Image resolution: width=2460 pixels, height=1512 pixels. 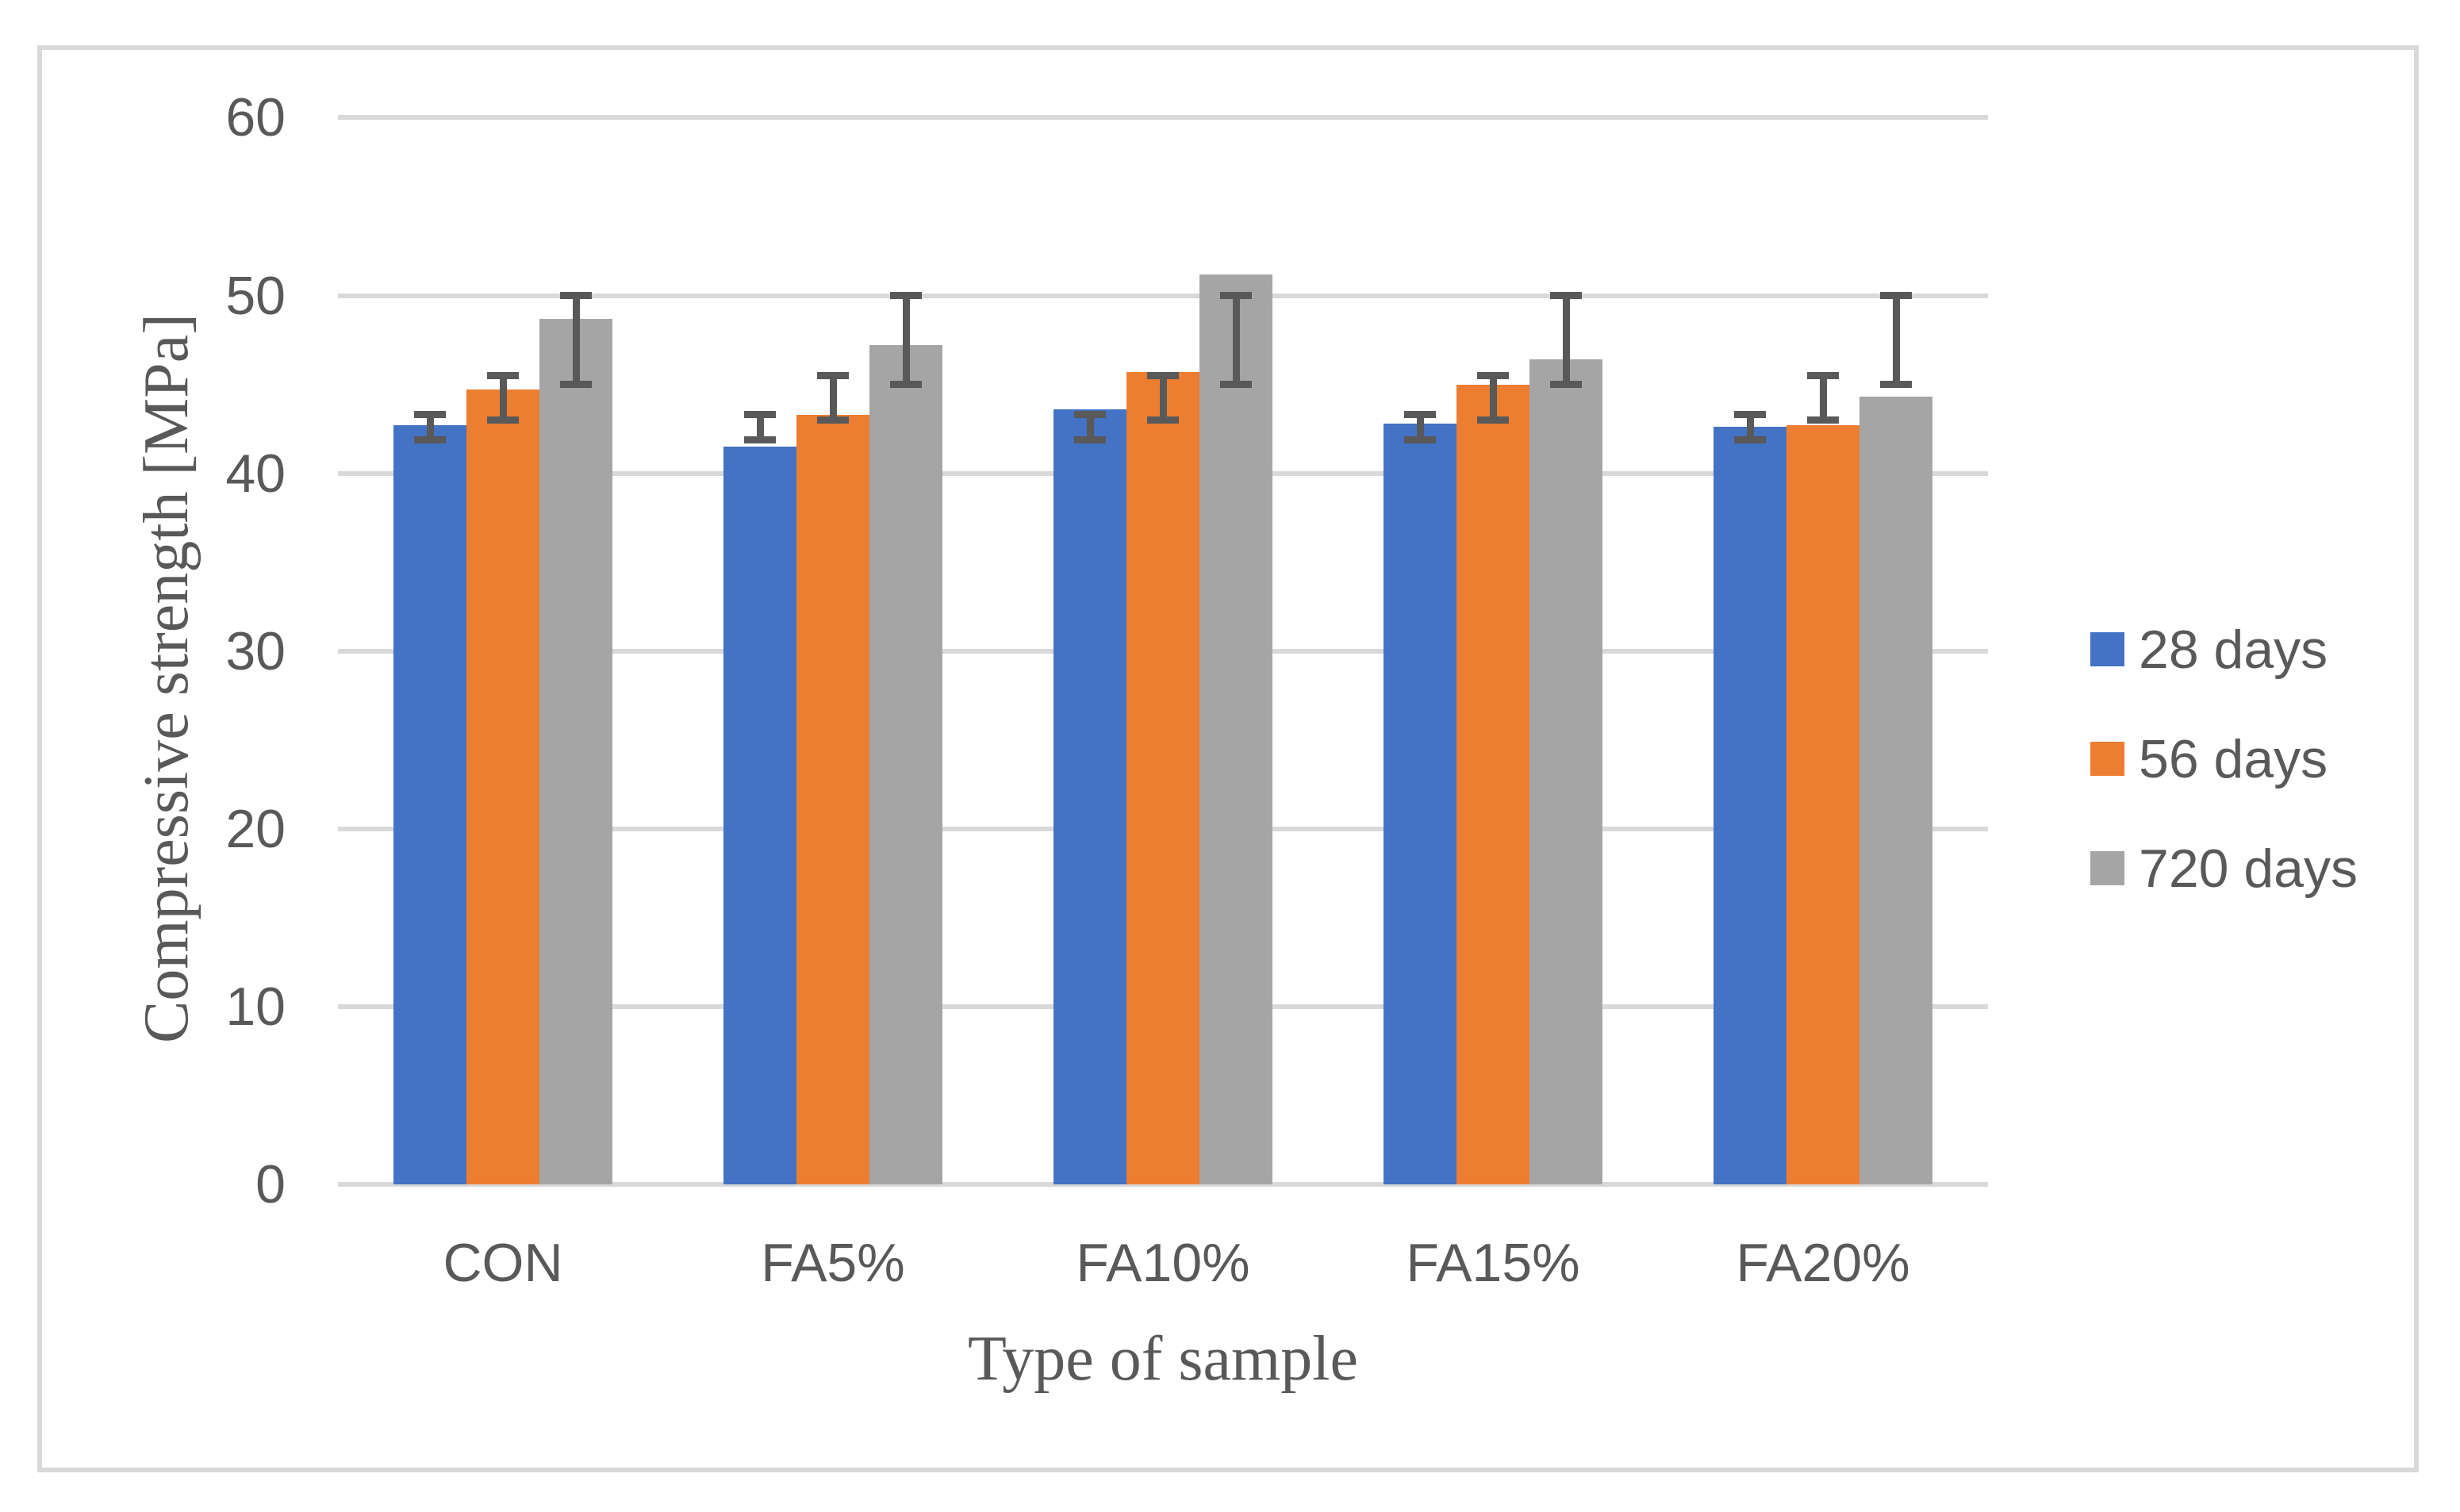 I want to click on bar-56days-FA15%, so click(x=1492, y=784).